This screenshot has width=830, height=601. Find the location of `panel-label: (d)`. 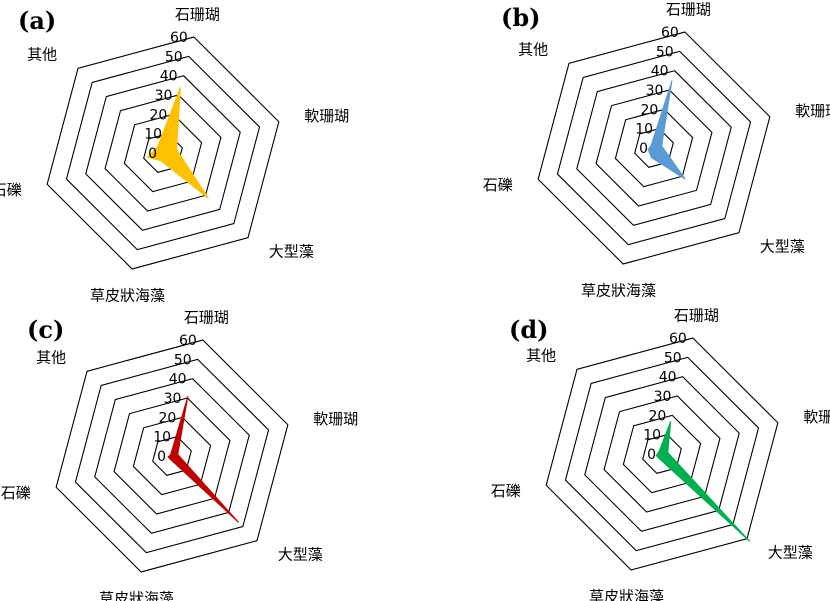

panel-label: (d) is located at coordinates (529, 329).